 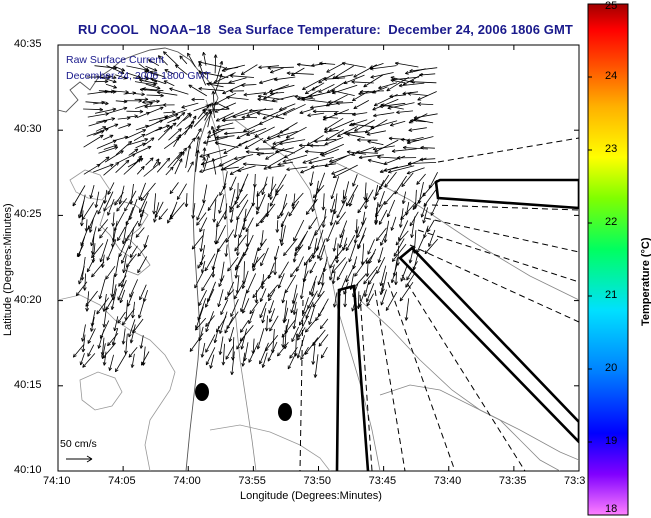 What do you see at coordinates (28, 214) in the screenshot?
I see `y-tick-label: 40:25` at bounding box center [28, 214].